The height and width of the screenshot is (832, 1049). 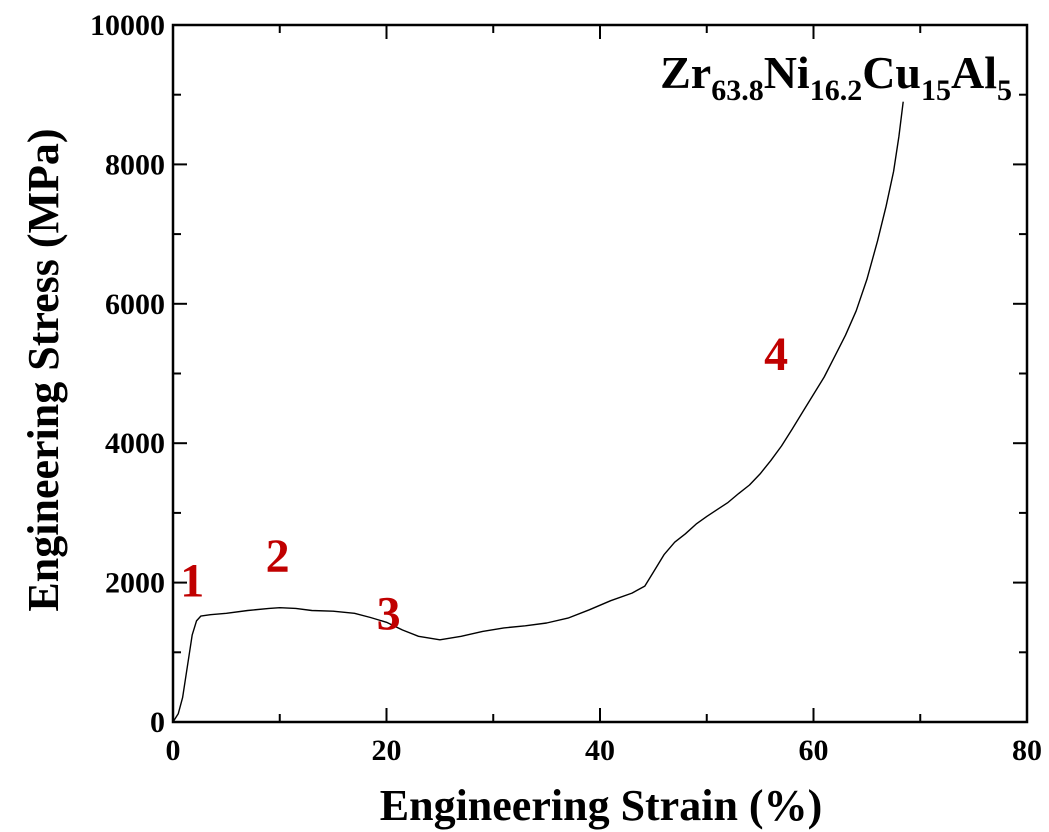 I want to click on region-label: 2, so click(x=278, y=556).